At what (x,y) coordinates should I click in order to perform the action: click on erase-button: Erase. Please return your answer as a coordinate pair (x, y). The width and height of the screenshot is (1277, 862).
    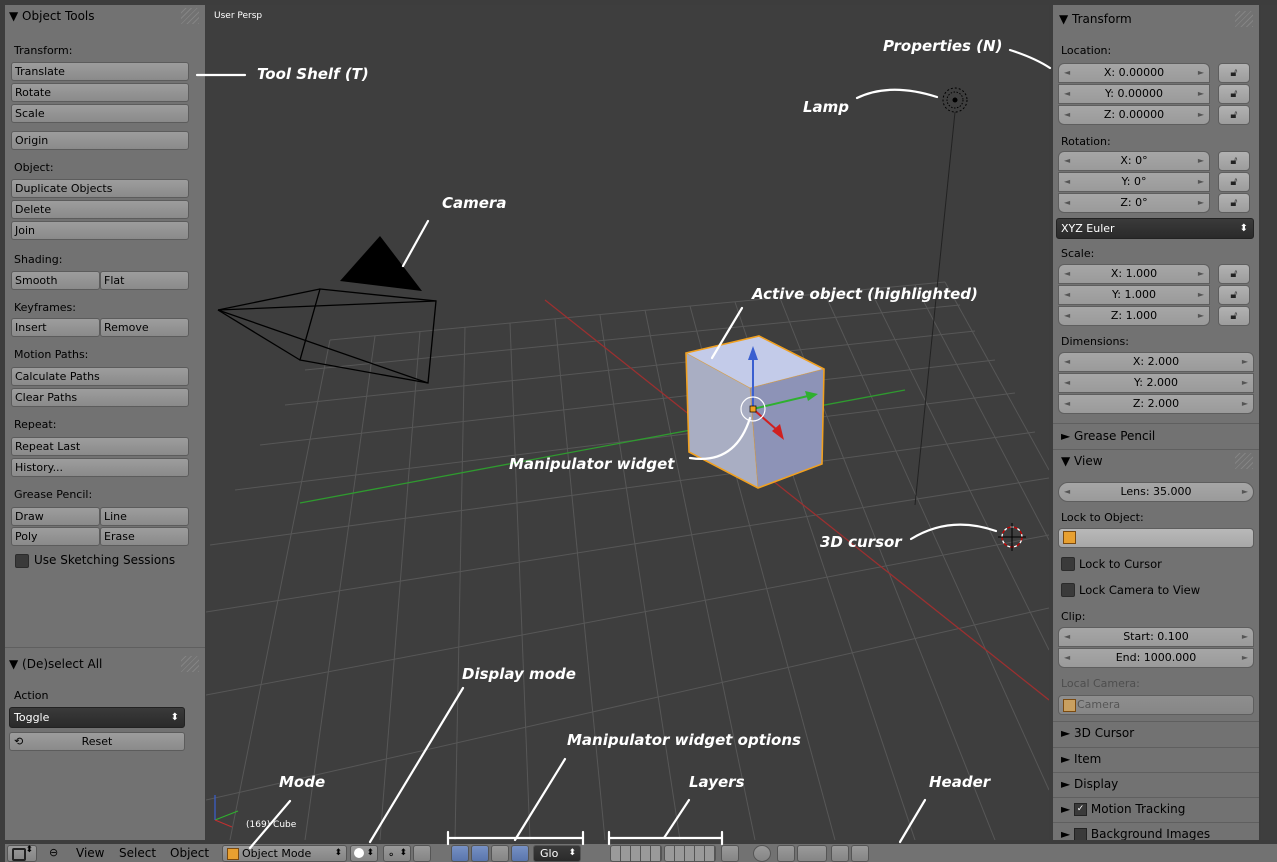
    Looking at the image, I should click on (144, 536).